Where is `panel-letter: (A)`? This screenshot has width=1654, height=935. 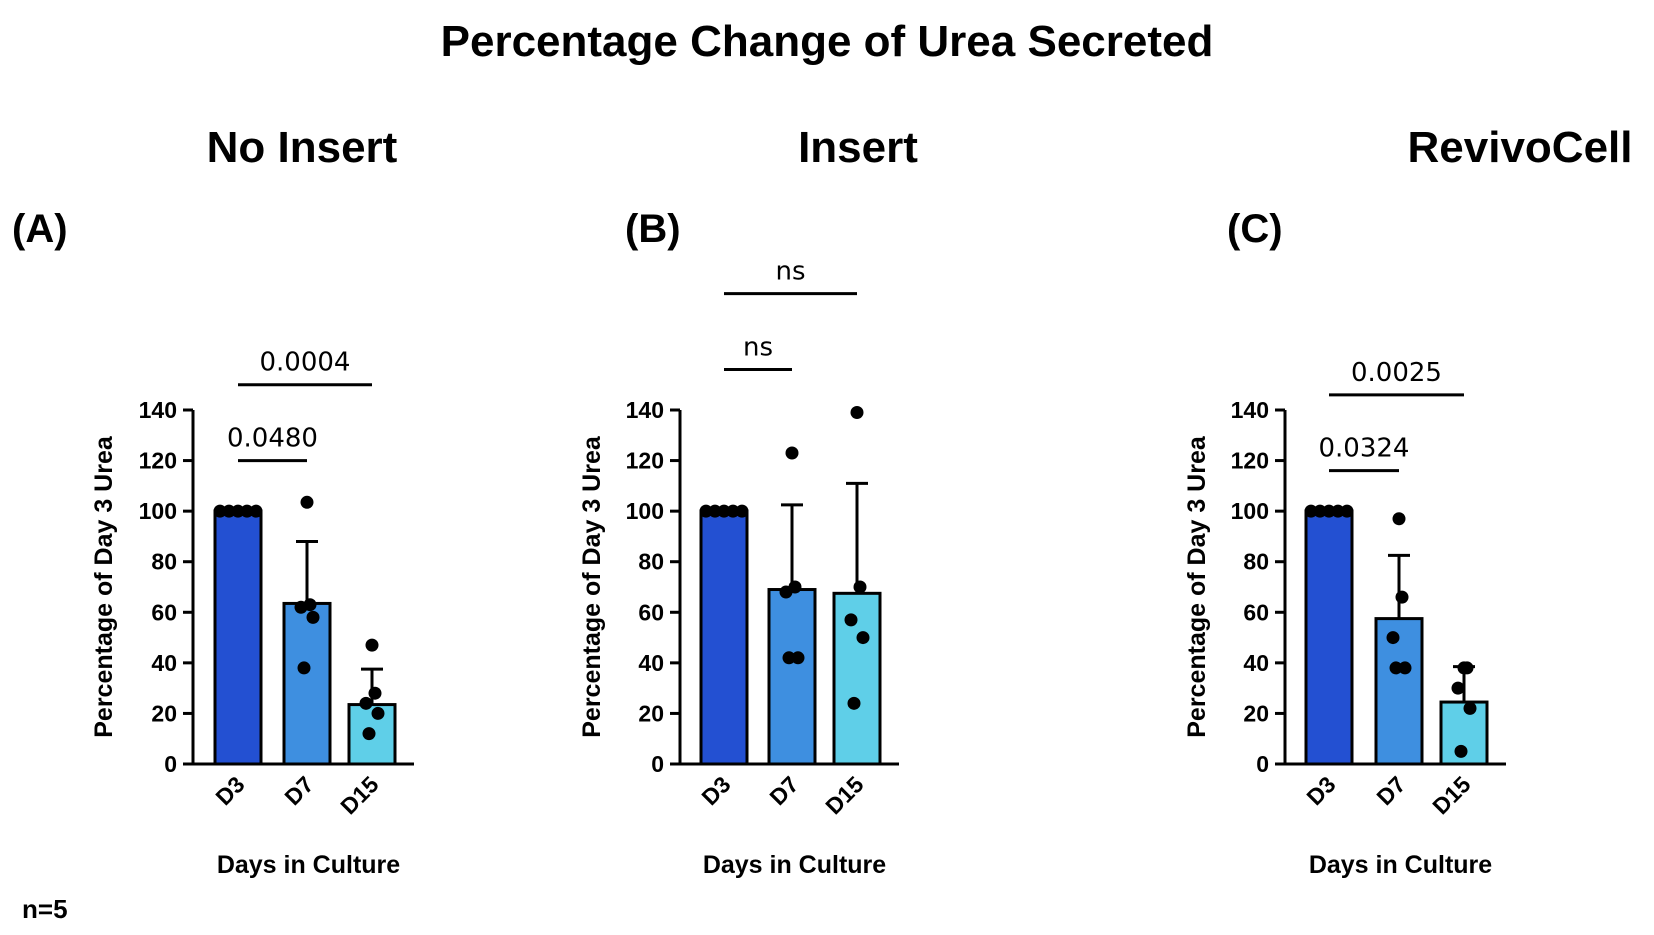
panel-letter: (A) is located at coordinates (40, 229).